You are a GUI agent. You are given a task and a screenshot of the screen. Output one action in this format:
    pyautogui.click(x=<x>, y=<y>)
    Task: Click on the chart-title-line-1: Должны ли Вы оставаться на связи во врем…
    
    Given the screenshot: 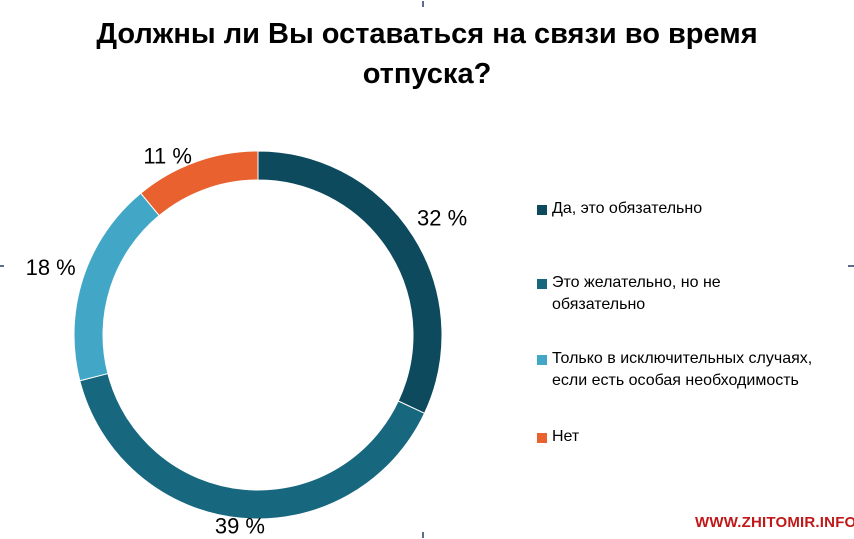 What is the action you would take?
    pyautogui.click(x=427, y=34)
    